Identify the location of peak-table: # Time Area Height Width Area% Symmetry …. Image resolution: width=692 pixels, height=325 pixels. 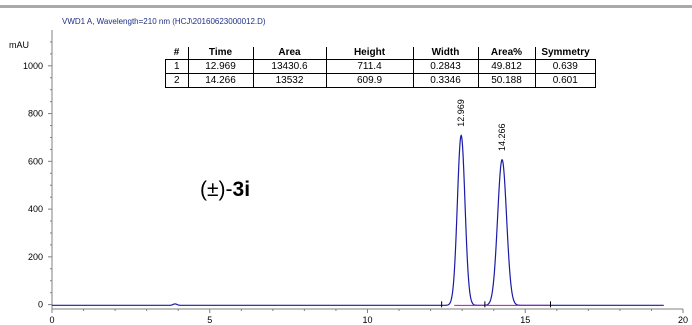
(380, 67).